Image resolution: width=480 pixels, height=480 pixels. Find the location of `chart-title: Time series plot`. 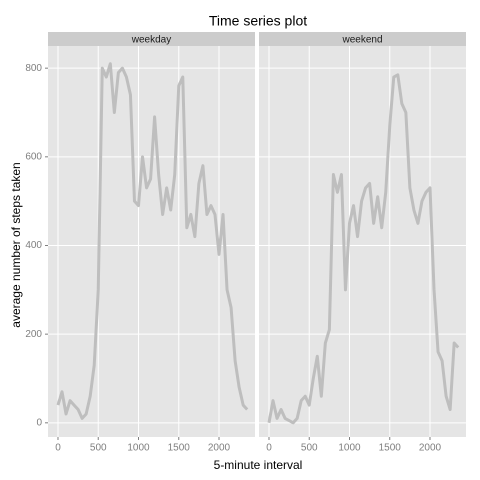

chart-title: Time series plot is located at coordinates (258, 21).